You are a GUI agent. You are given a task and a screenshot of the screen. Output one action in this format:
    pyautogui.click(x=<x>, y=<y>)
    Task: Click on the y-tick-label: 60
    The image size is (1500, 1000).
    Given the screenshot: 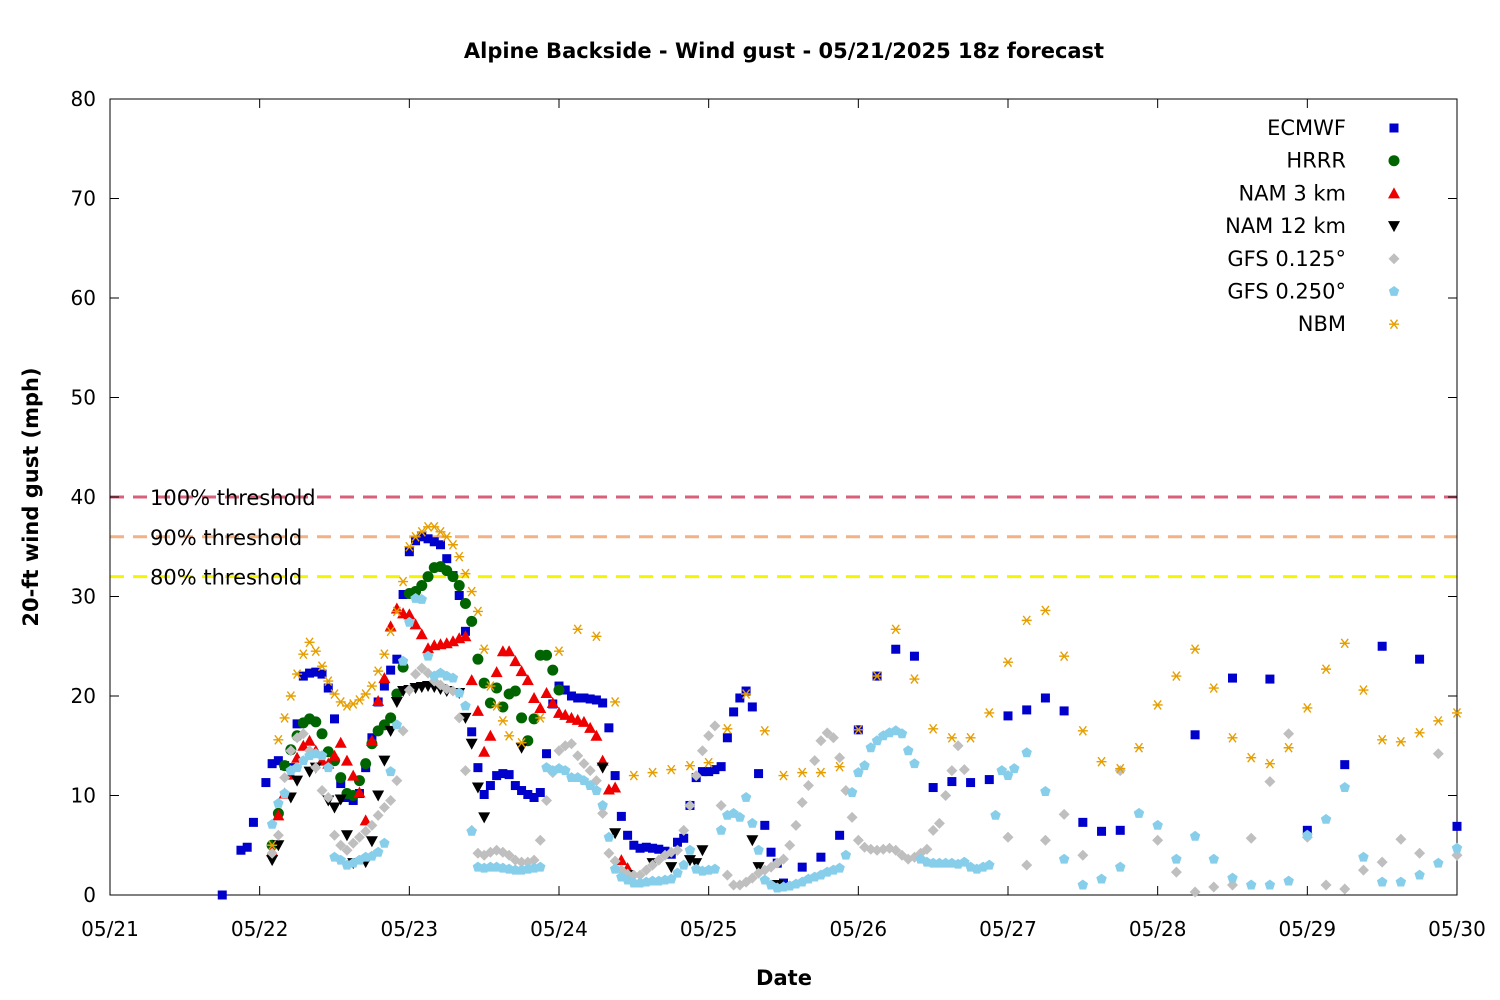 What is the action you would take?
    pyautogui.click(x=83, y=298)
    